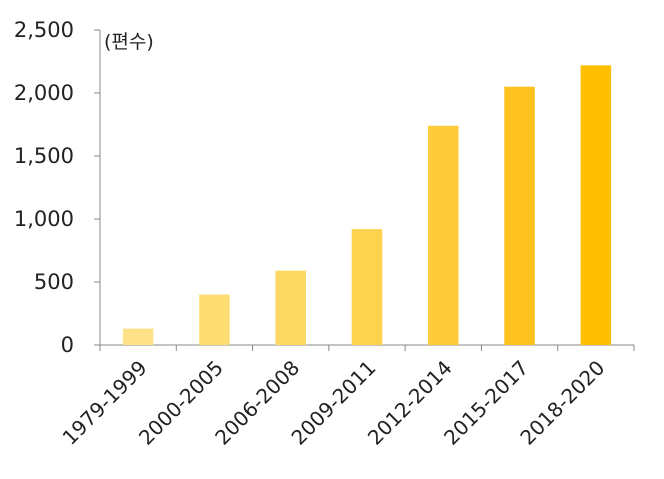  I want to click on bar-2012-2014, so click(443, 235).